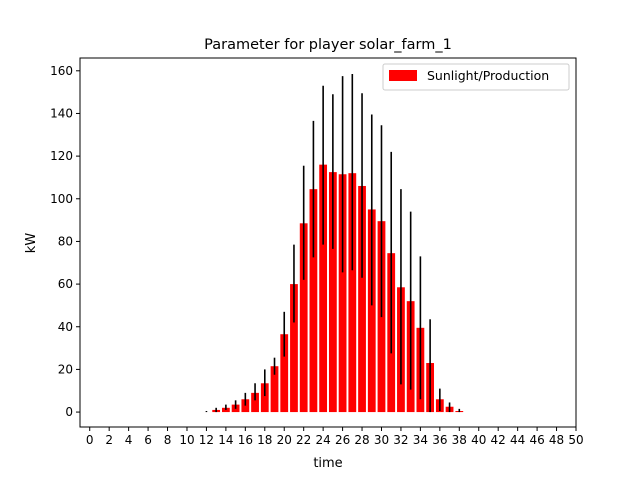 This screenshot has height=484, width=640. Describe the element at coordinates (303, 440) in the screenshot. I see `x-tick-label: 22` at that location.